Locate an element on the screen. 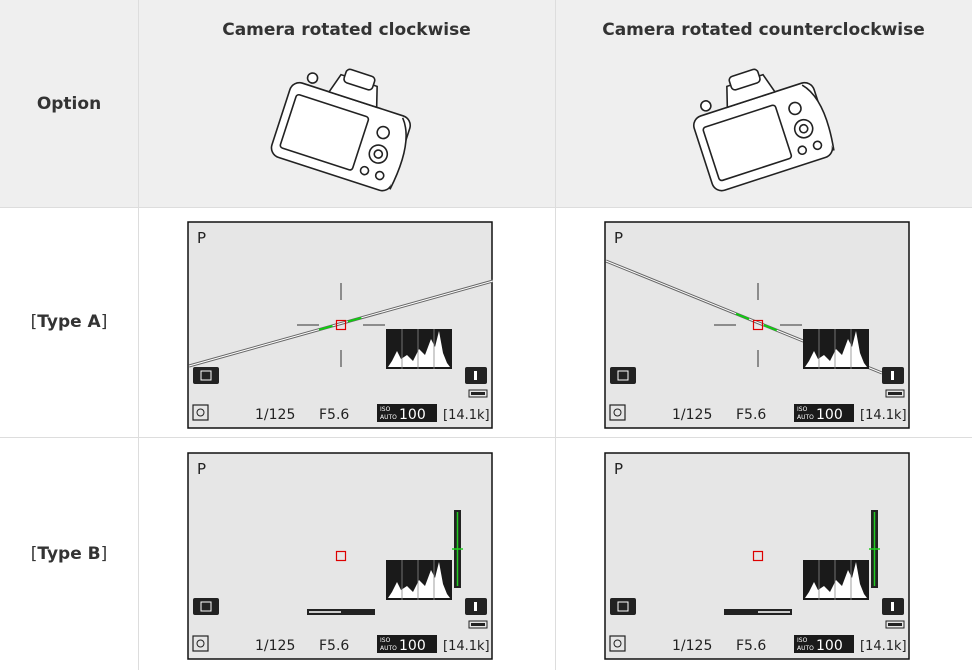 This screenshot has width=978, height=670. option-name: Type B is located at coordinates (69, 553).